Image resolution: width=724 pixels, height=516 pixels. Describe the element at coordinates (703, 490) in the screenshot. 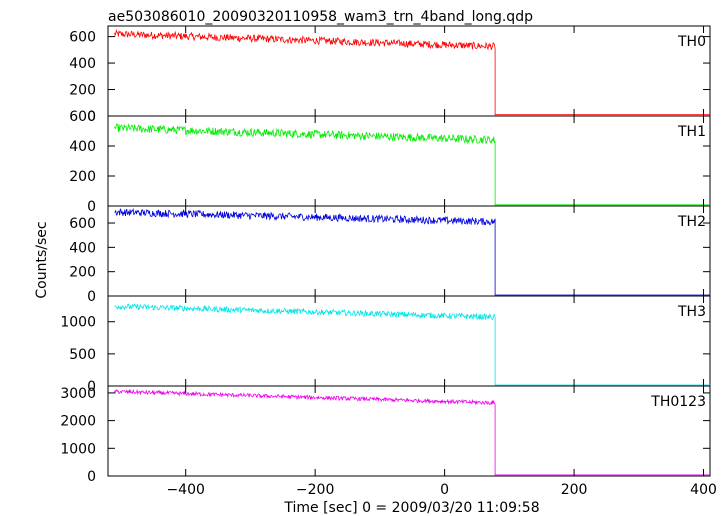

I see `x-tick-label: 400` at that location.